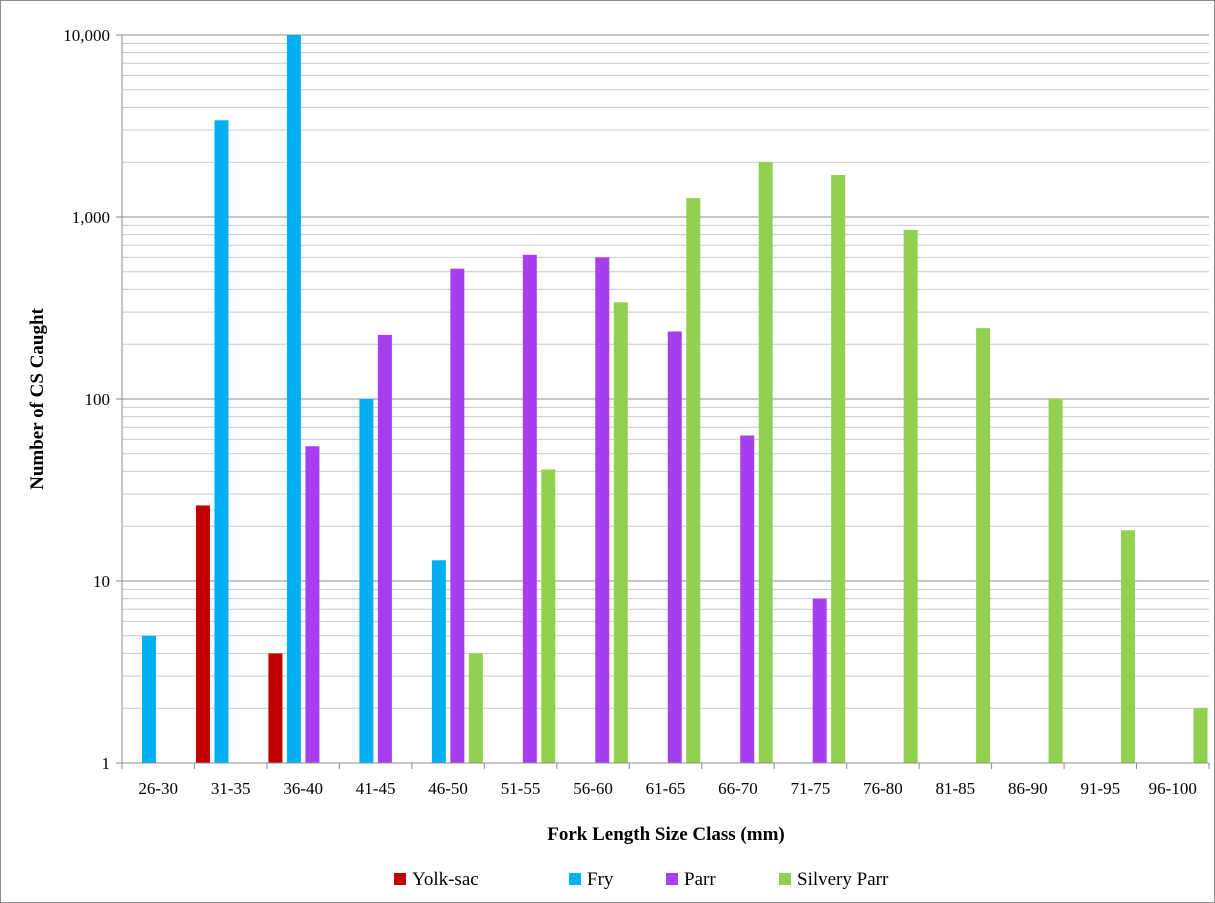 This screenshot has height=903, width=1215. Describe the element at coordinates (700, 879) in the screenshot. I see `legend-label-parr: Parr` at that location.